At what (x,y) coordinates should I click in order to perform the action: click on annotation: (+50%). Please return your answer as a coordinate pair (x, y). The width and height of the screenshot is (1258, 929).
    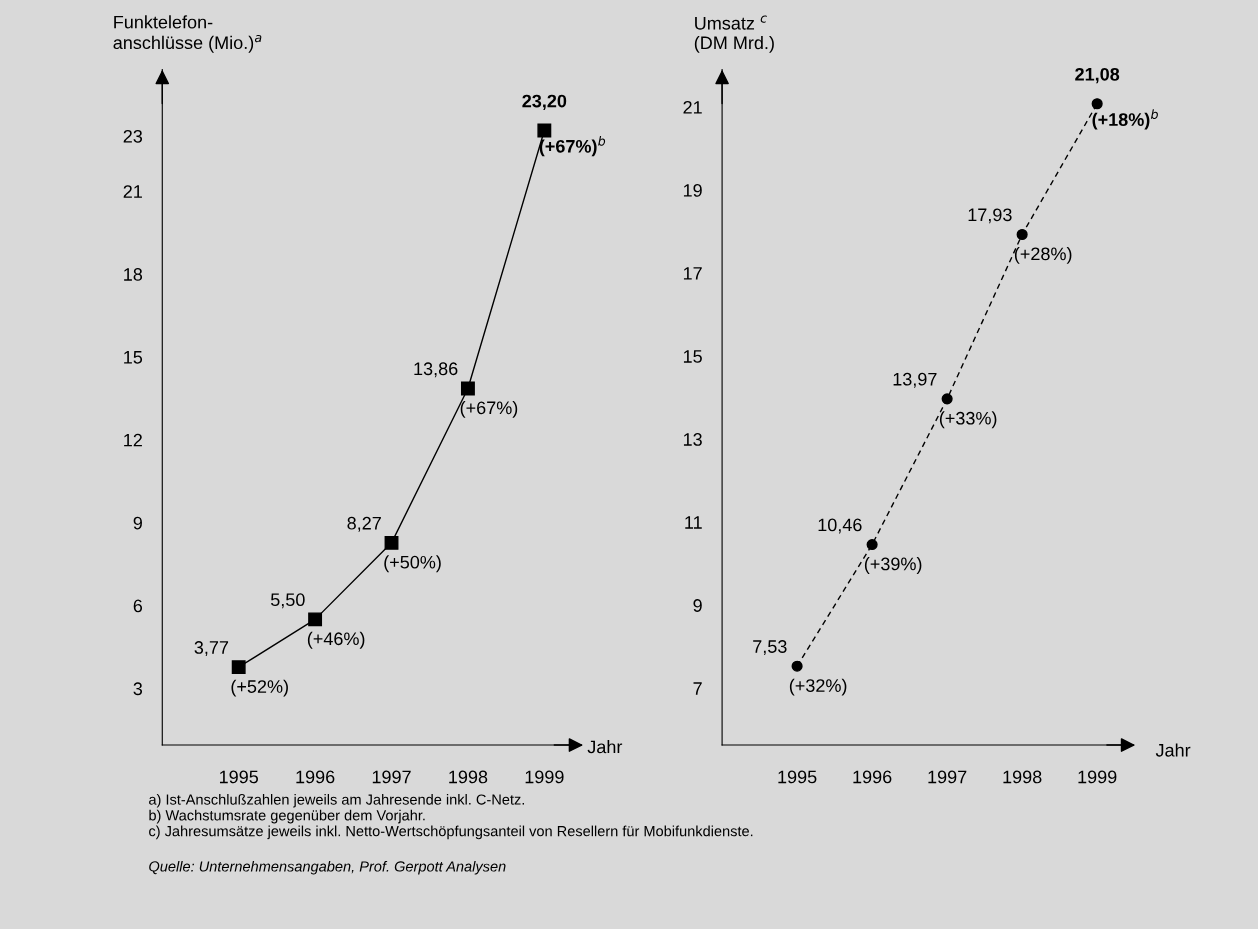
    Looking at the image, I should click on (412, 564).